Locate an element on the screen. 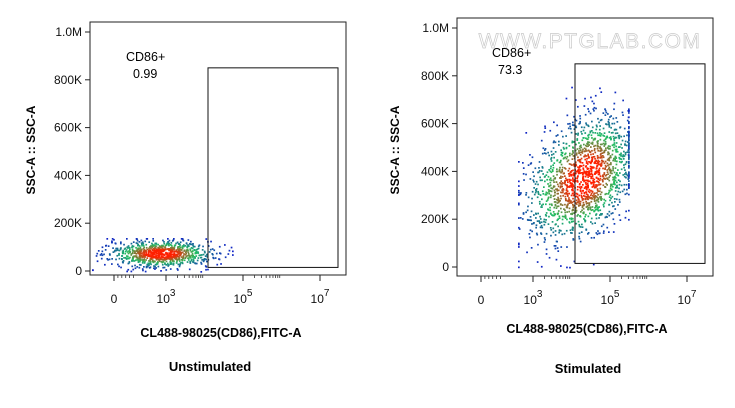 The height and width of the screenshot is (408, 735). gate-percent: 0.99 is located at coordinates (145, 74).